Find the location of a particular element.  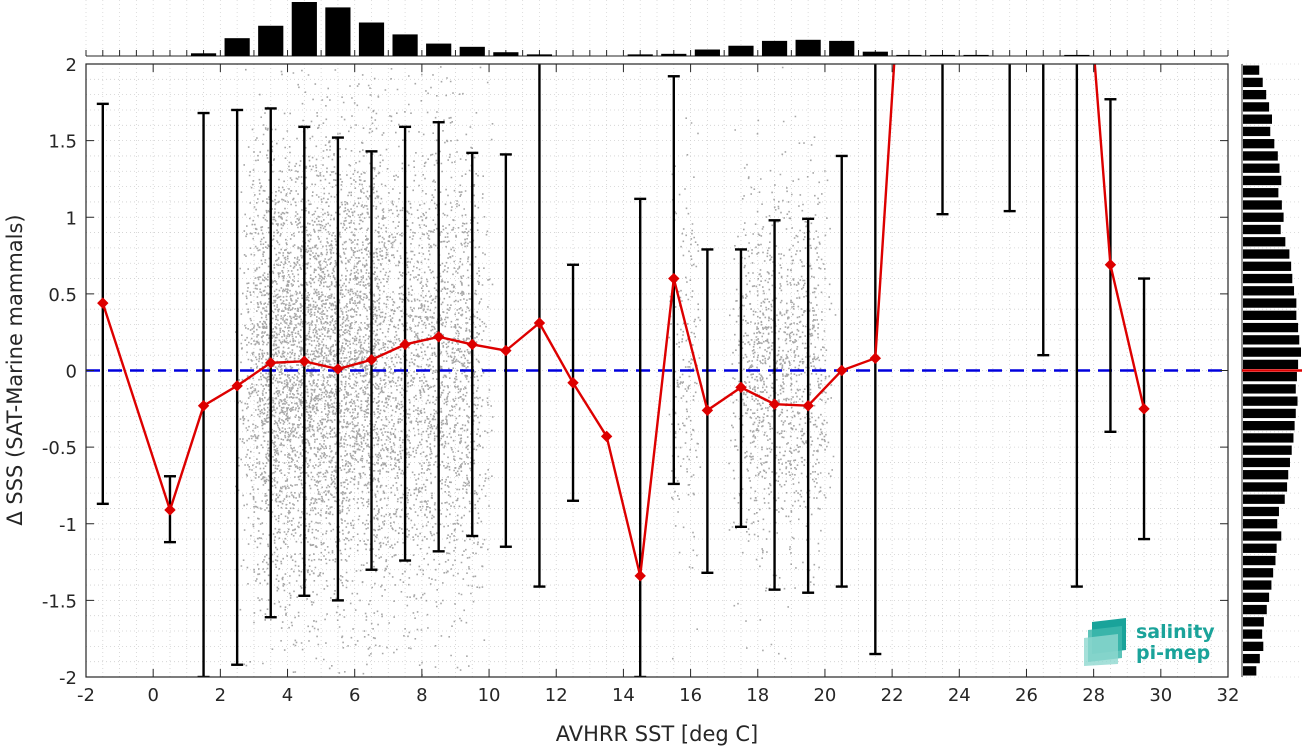

top-histogram is located at coordinates (657, 28).